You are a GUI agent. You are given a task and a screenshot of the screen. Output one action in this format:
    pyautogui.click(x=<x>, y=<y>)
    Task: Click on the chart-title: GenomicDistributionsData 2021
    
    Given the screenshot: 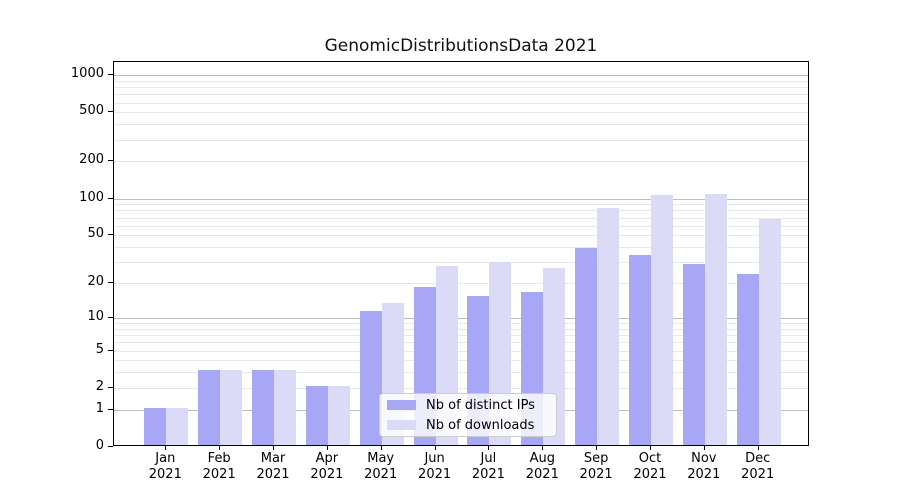 What is the action you would take?
    pyautogui.click(x=461, y=46)
    